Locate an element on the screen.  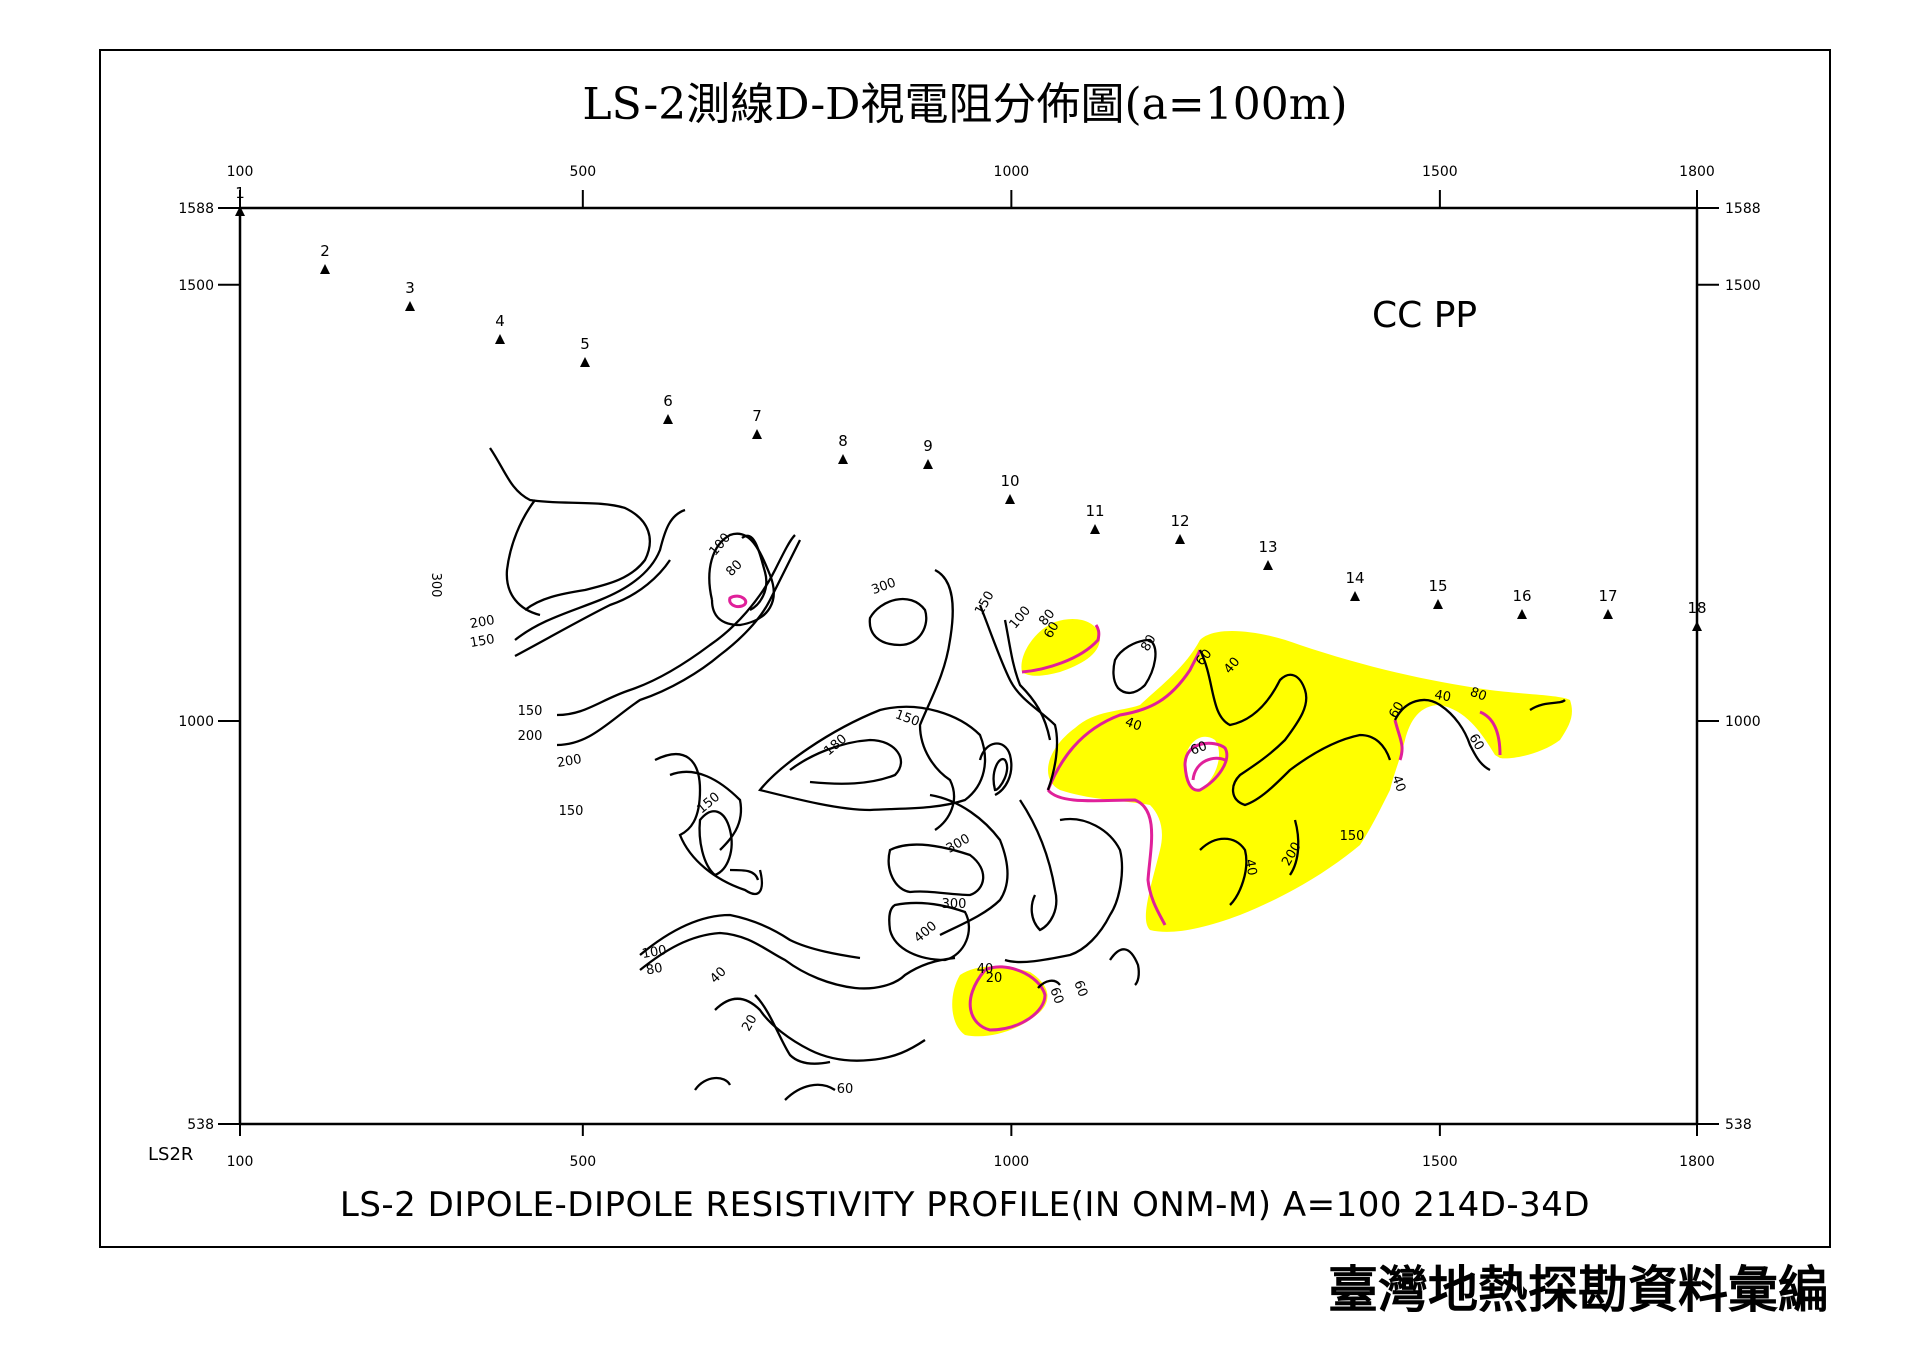
contour-label-22: 60 is located at coordinates (1475, 742).